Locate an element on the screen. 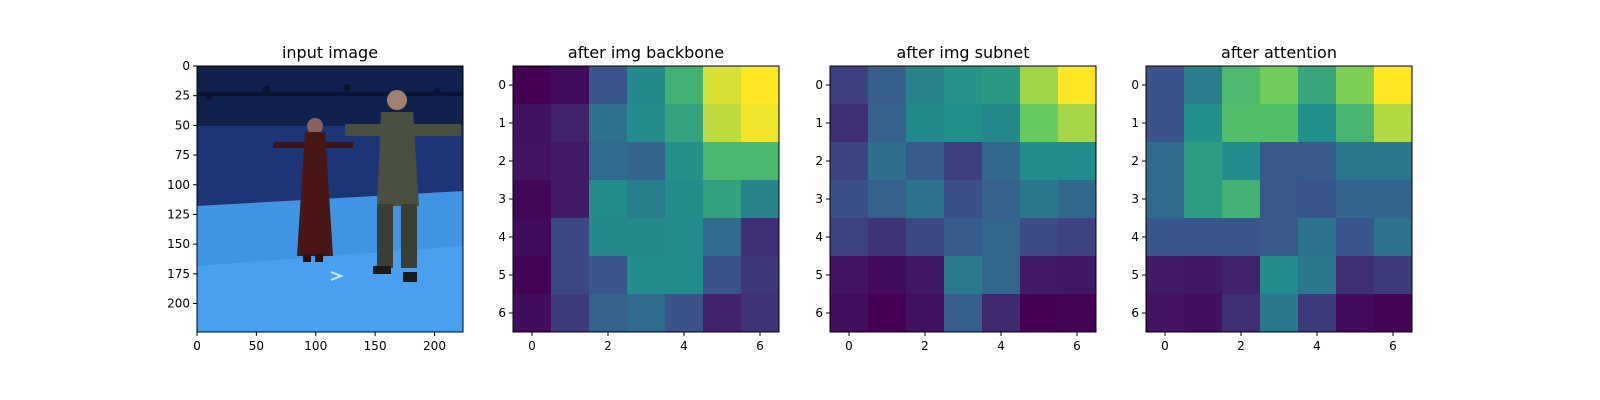 This screenshot has height=400, width=1600. tick-label: 3 is located at coordinates (819, 199).